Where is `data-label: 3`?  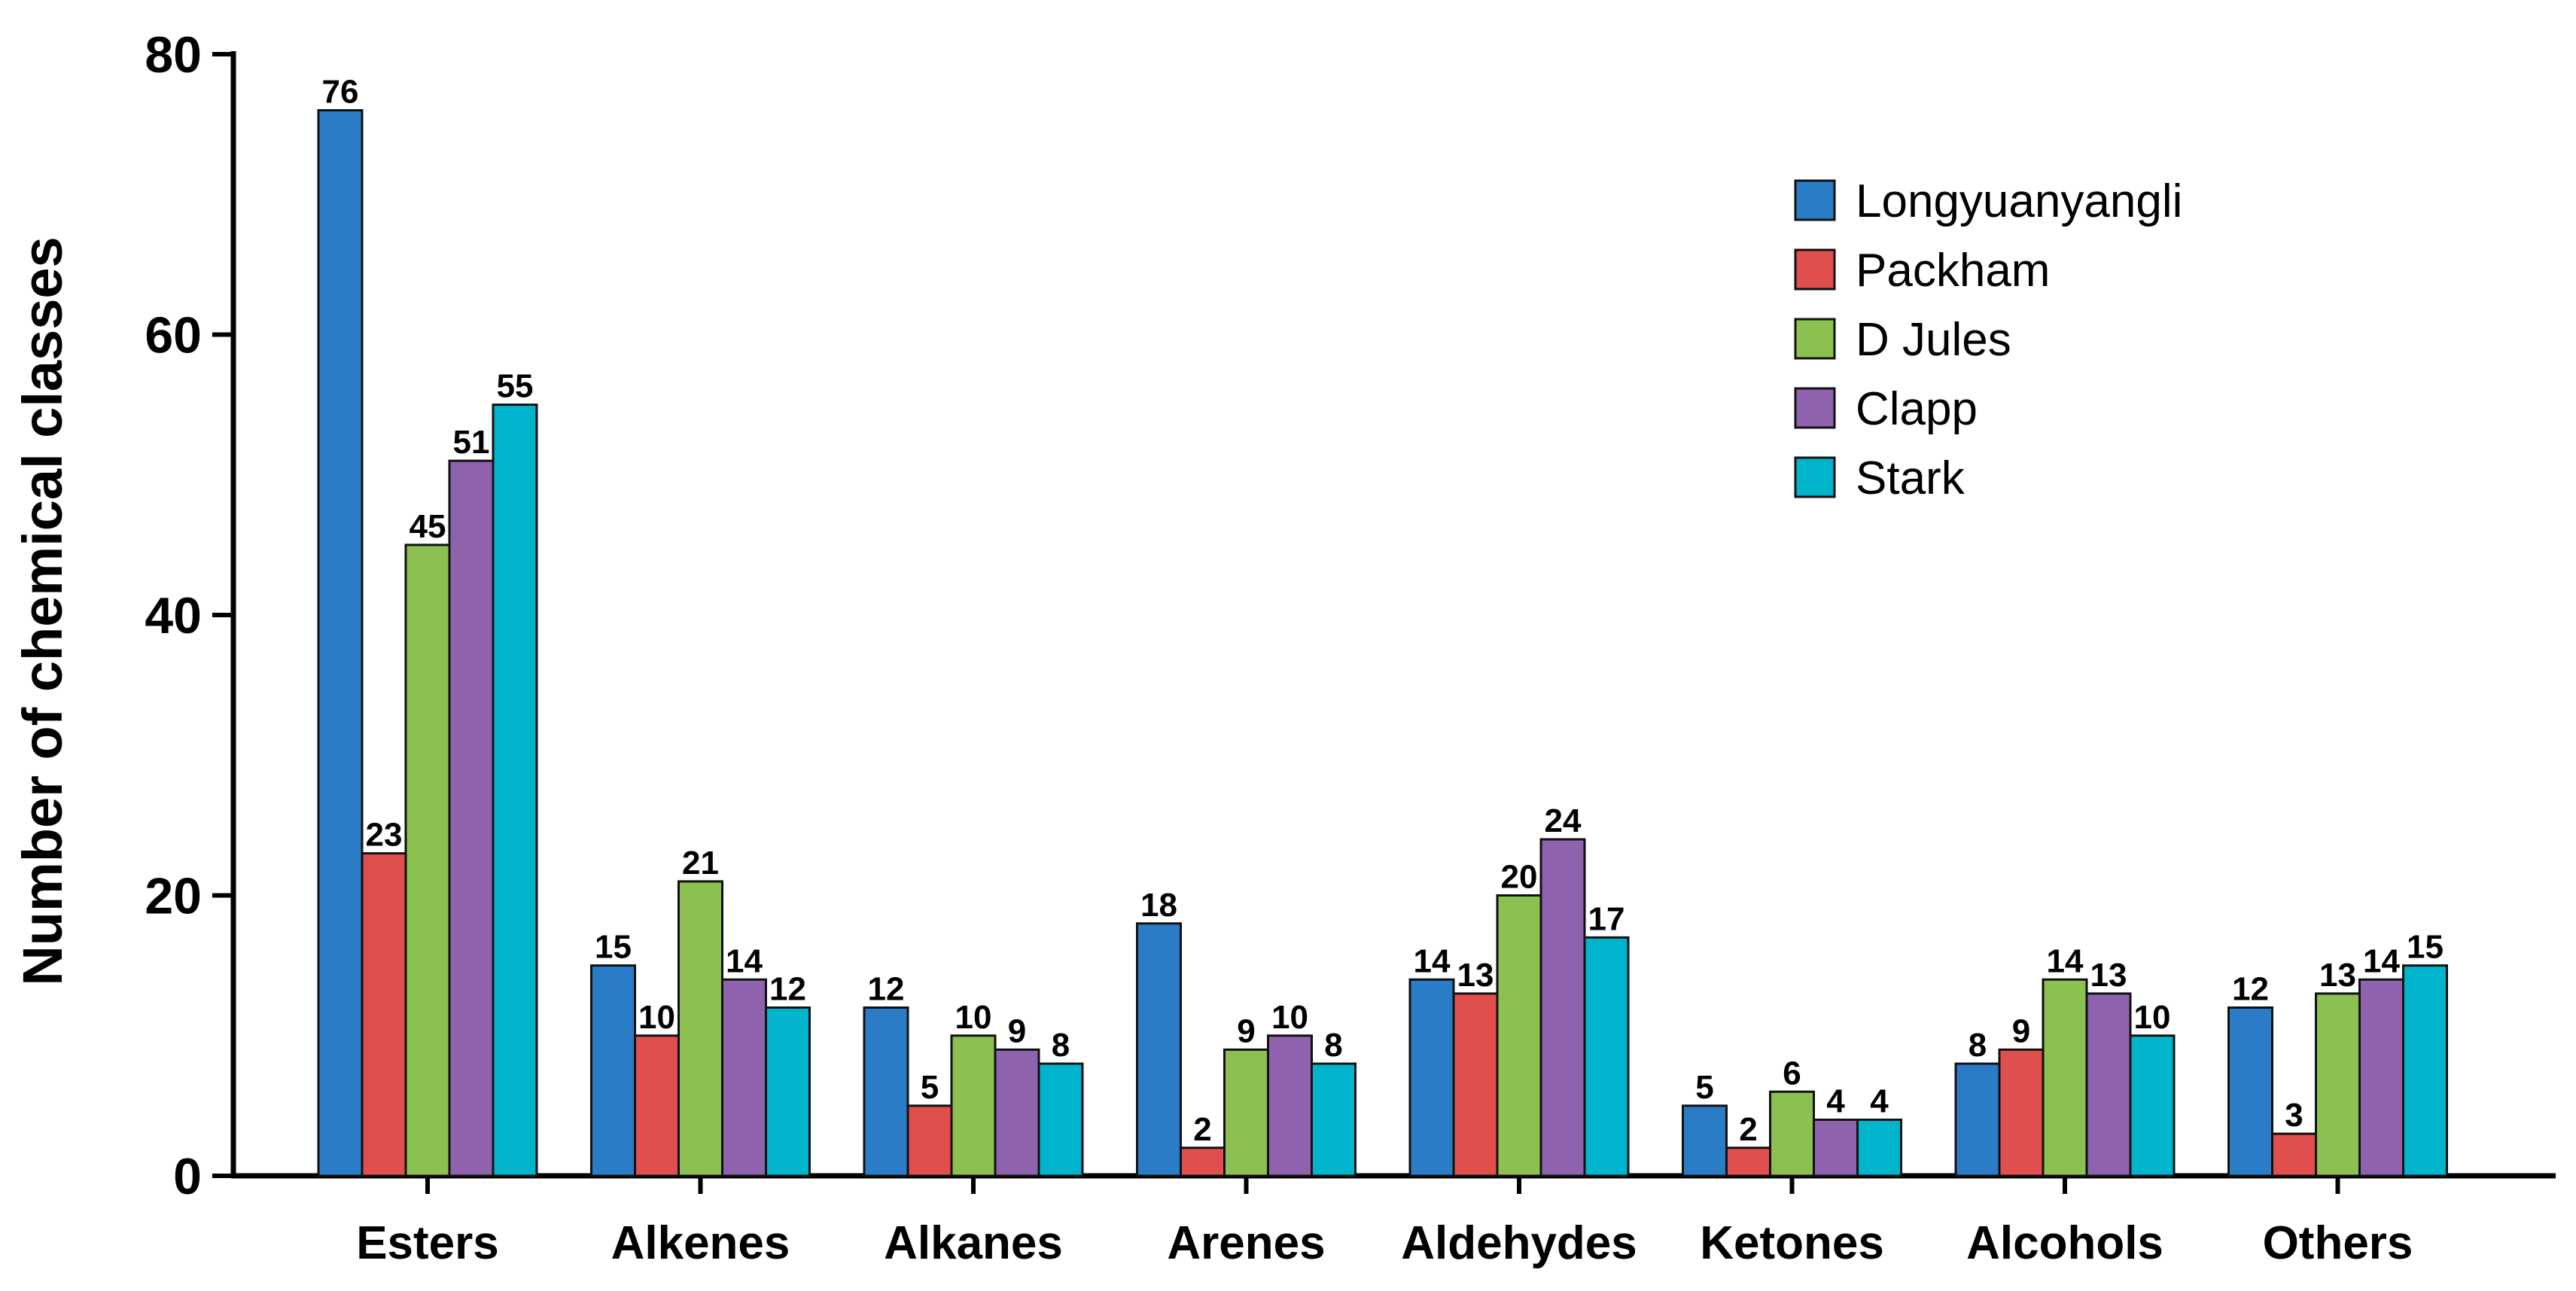 data-label: 3 is located at coordinates (2294, 1116).